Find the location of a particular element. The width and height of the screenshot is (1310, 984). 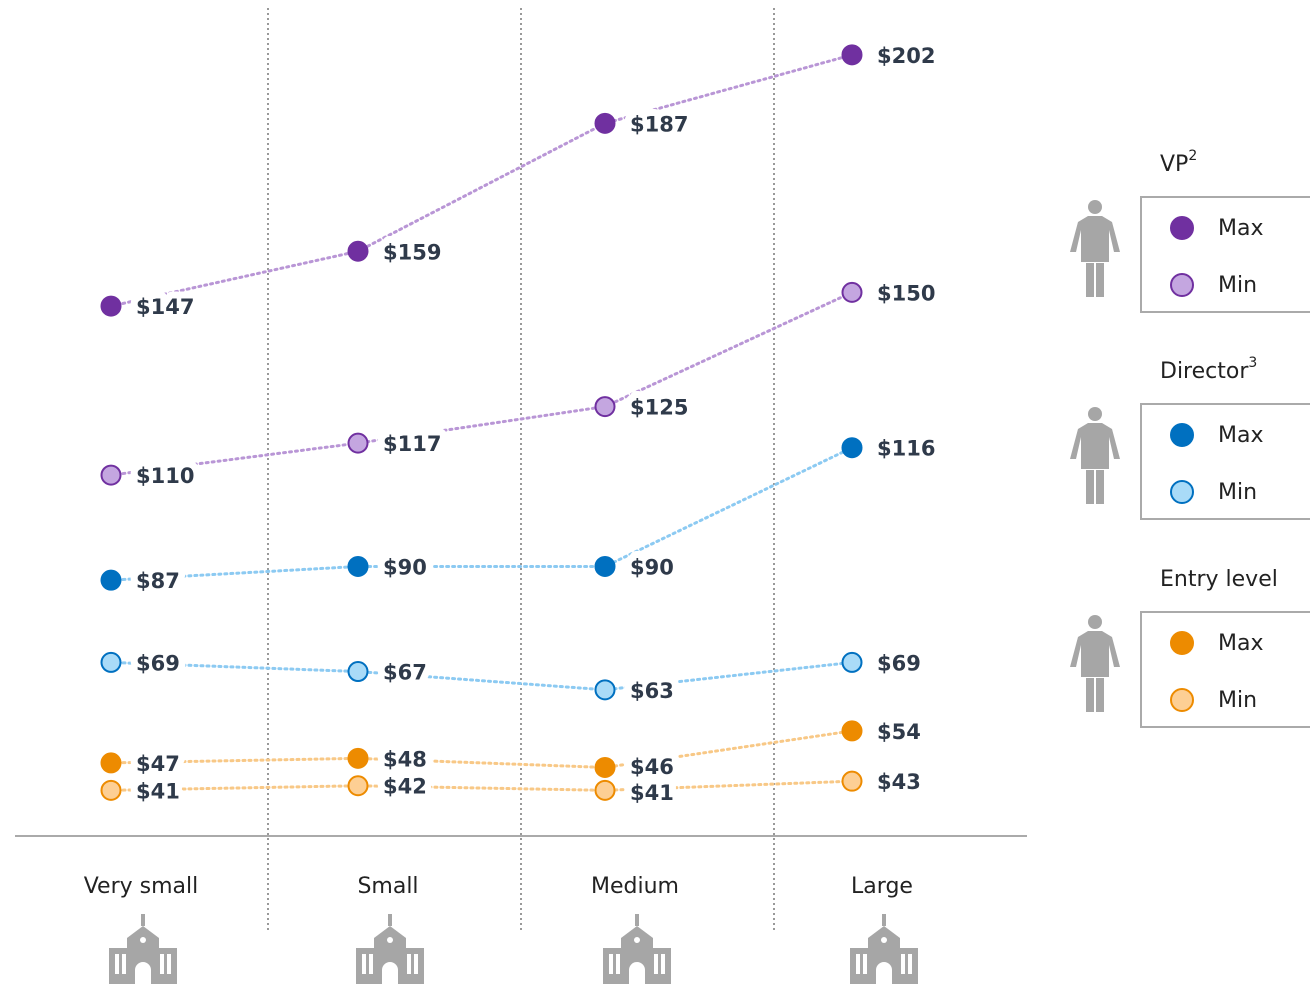

value-label: $47 is located at coordinates (158, 764).